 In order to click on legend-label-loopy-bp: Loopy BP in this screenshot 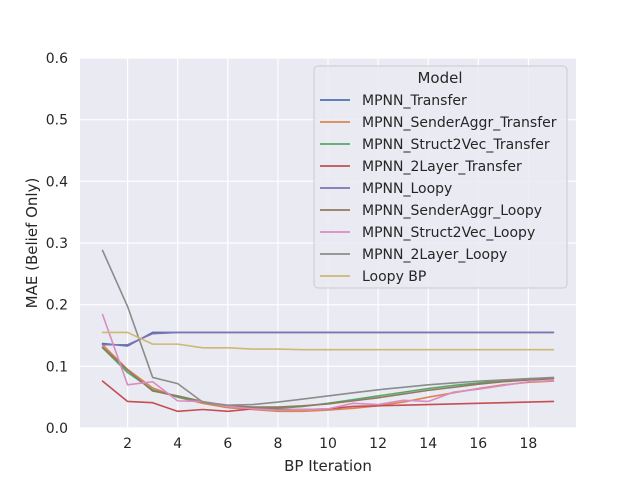, I will do `click(394, 277)`.